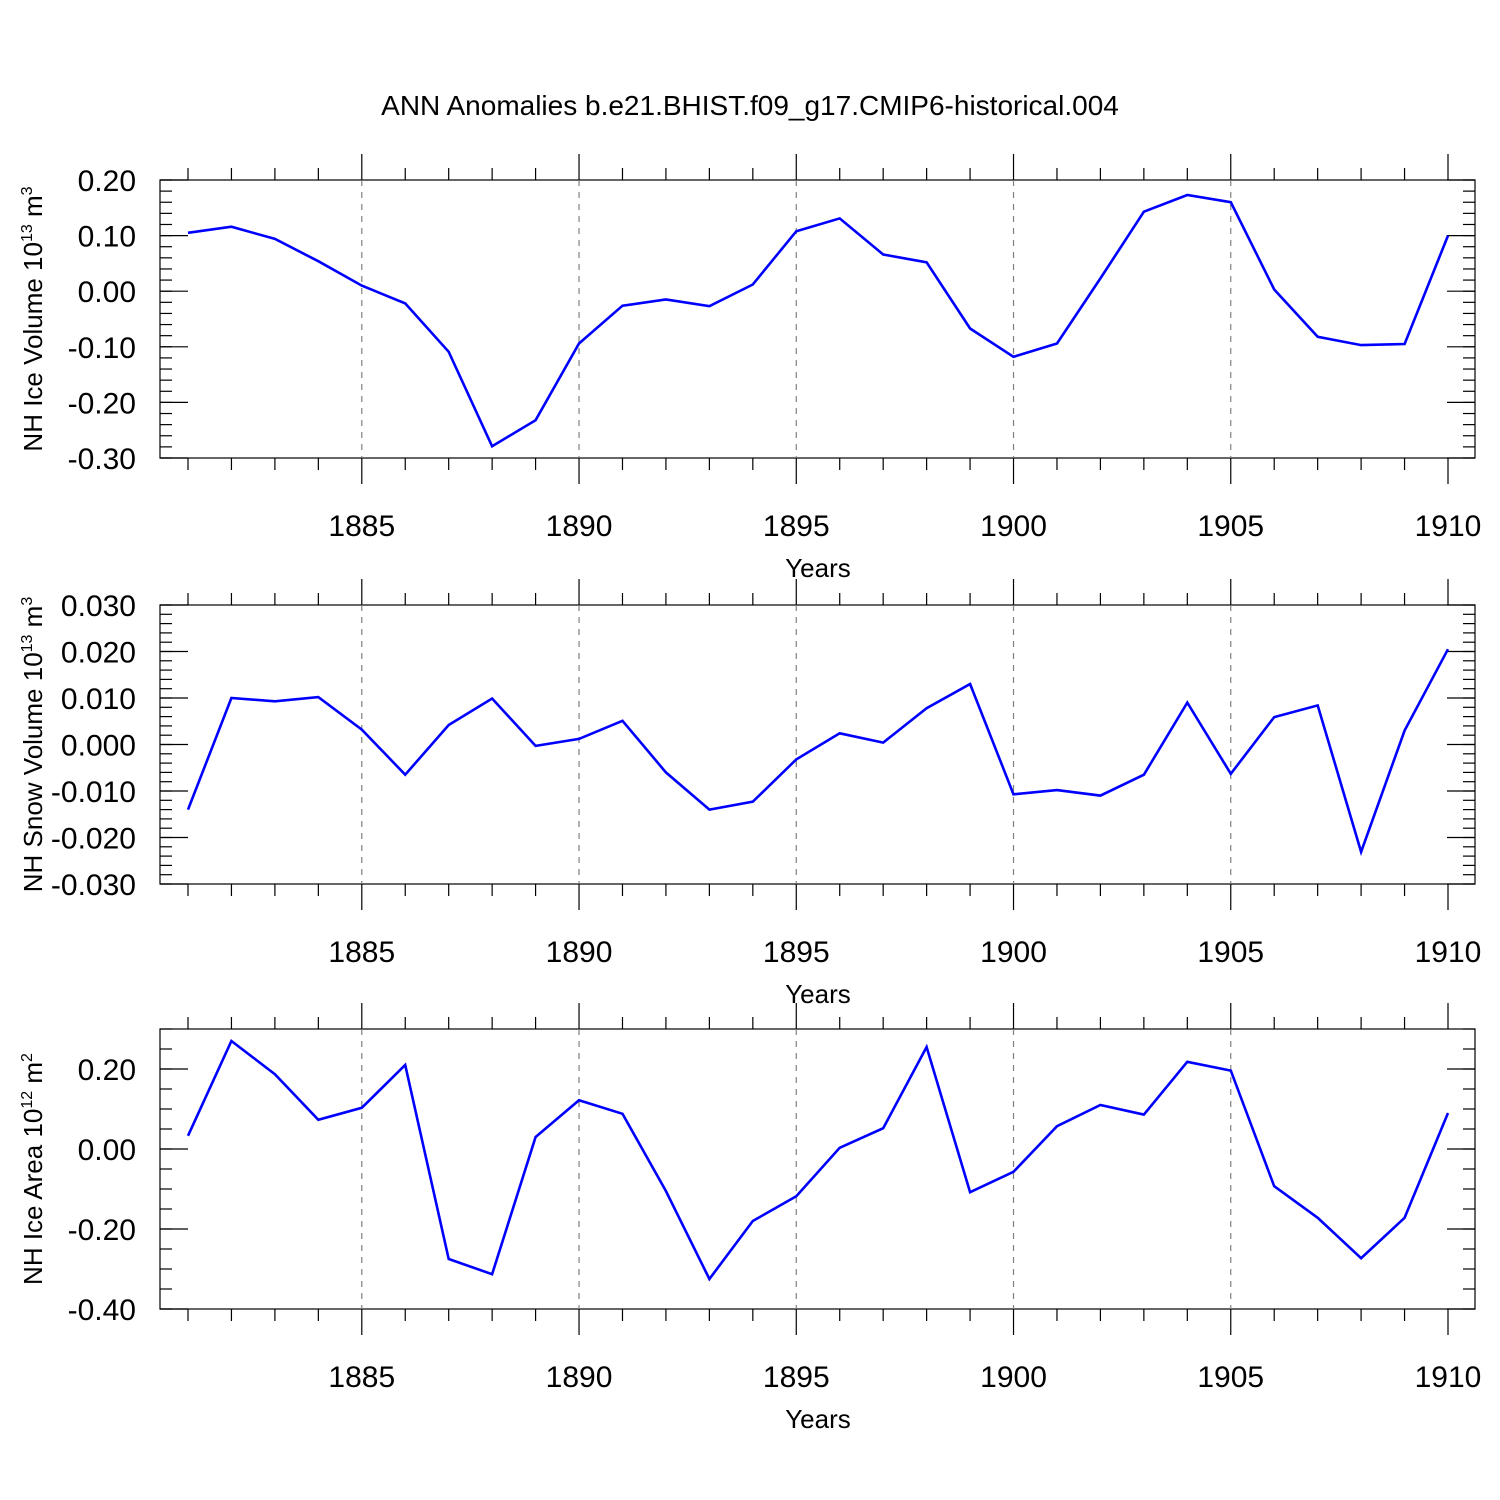  What do you see at coordinates (33, 772) in the screenshot?
I see `y-axis-label-part: NH Snow Volume 10` at bounding box center [33, 772].